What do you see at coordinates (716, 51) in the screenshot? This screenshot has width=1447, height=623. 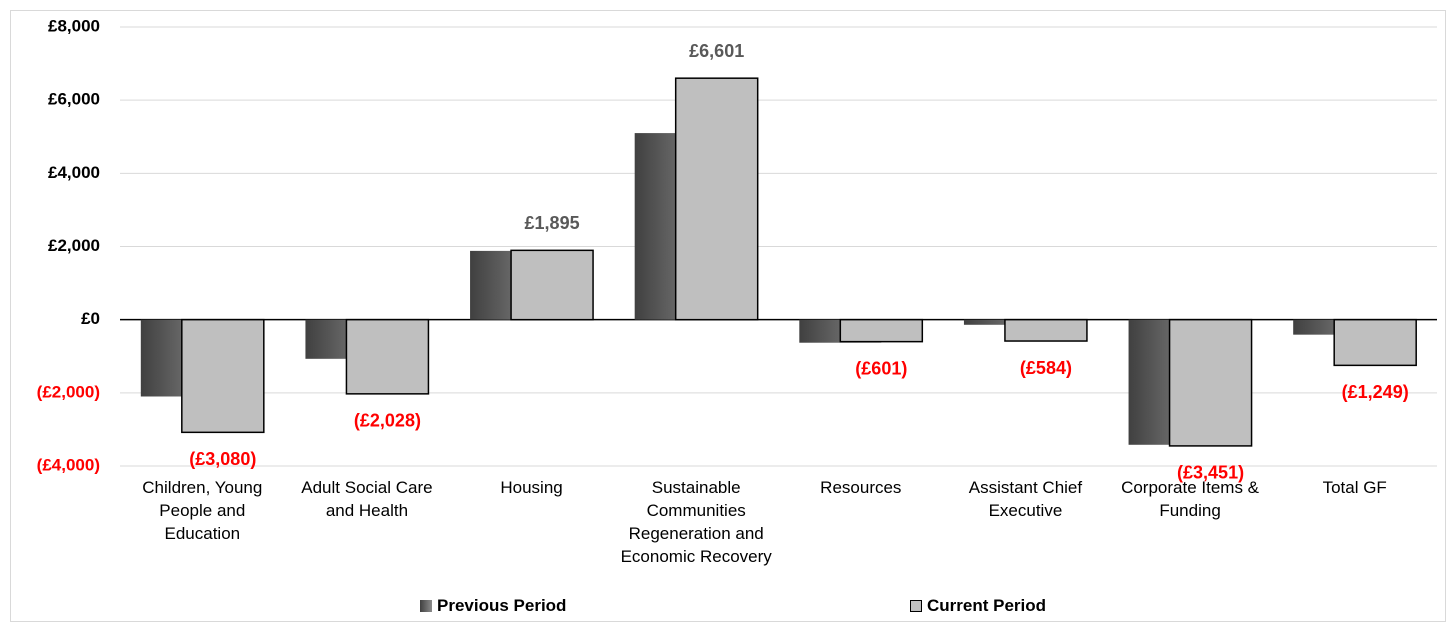 I see `data-label: £6,601` at bounding box center [716, 51].